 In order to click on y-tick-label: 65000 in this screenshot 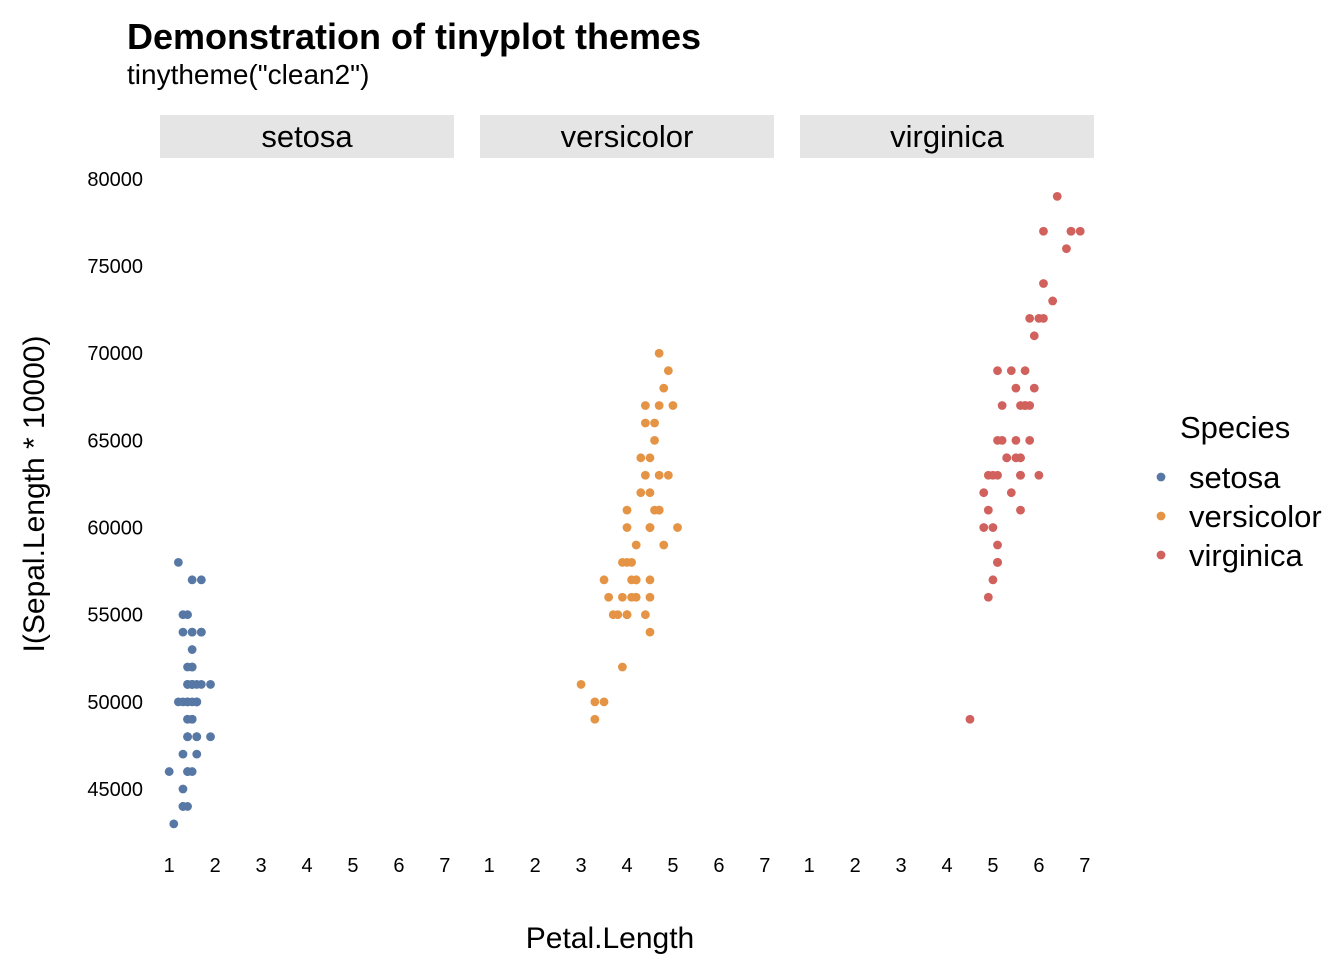, I will do `click(115, 441)`.